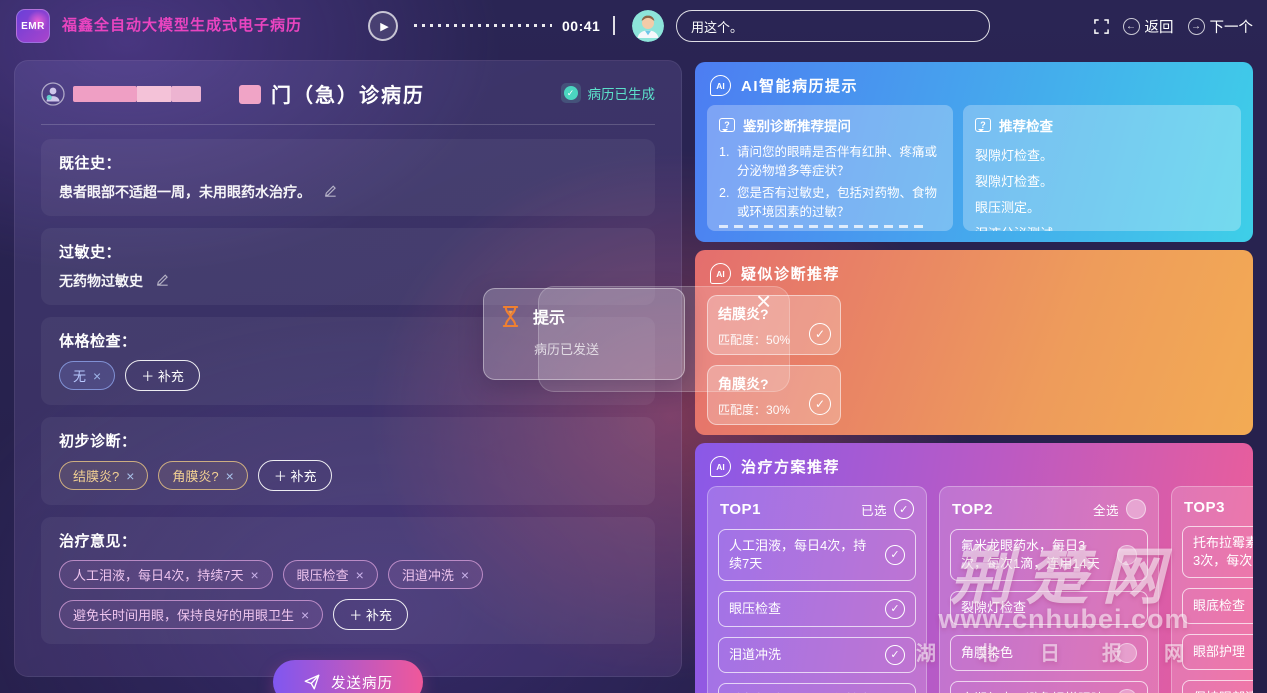 The image size is (1267, 693). What do you see at coordinates (621, 94) in the screenshot?
I see `status-label: 病历已生成` at bounding box center [621, 94].